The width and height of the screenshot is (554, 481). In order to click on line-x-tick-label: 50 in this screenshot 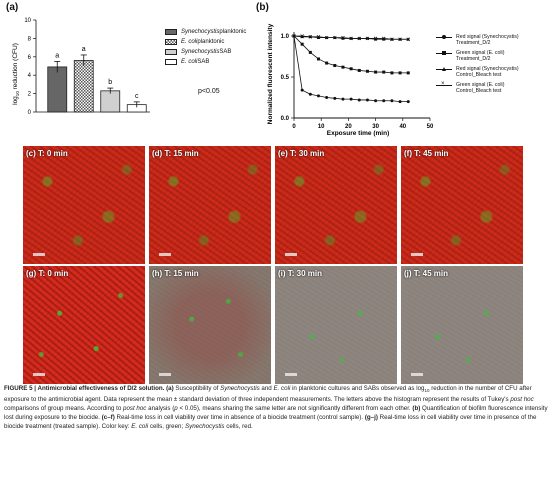, I will do `click(430, 127)`.